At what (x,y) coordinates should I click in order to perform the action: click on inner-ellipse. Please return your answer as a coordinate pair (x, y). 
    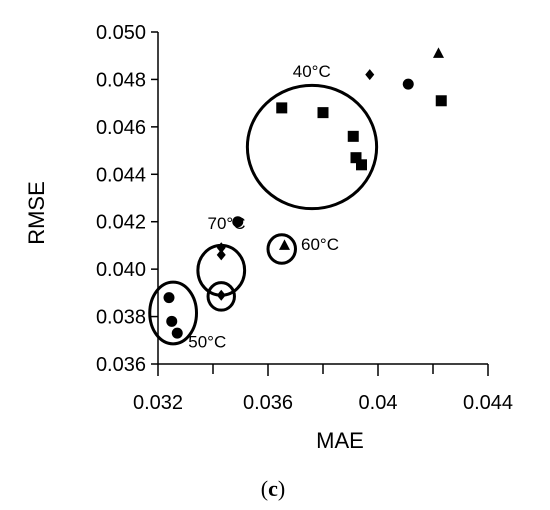
    Looking at the image, I should click on (221, 296).